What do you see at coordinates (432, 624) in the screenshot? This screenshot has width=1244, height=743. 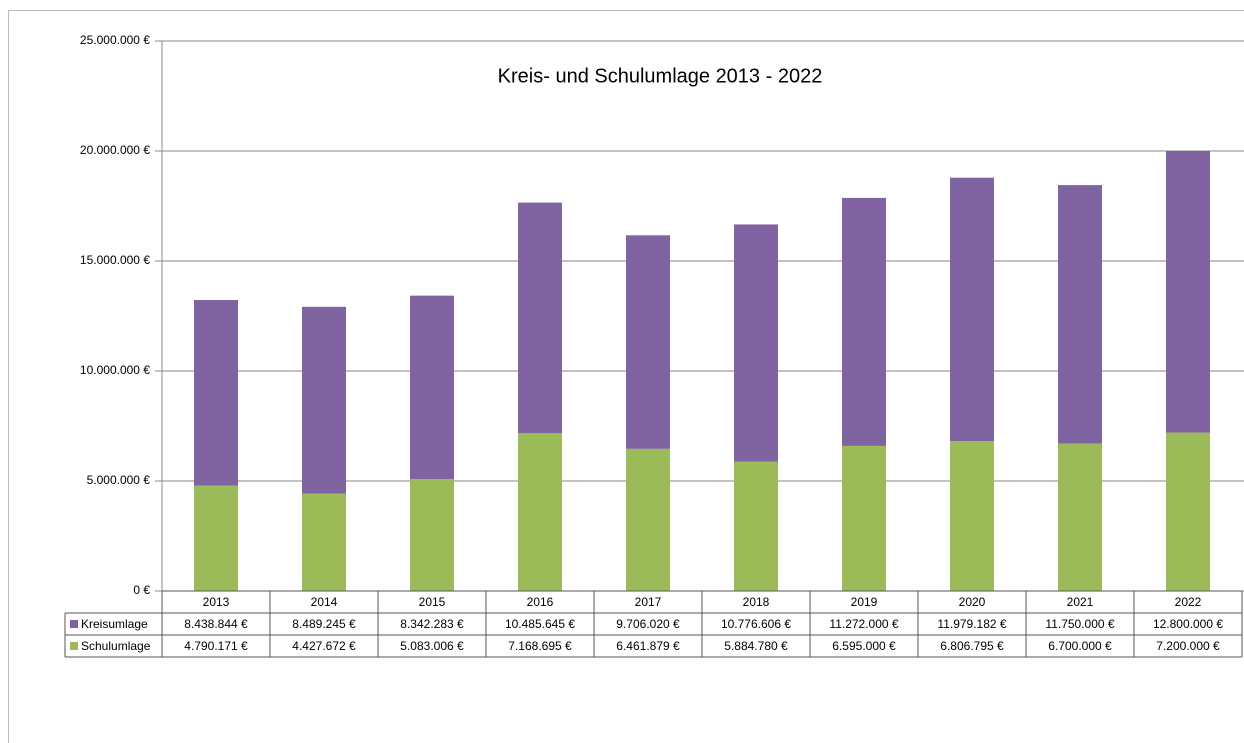 I see `table-value: 8.342.283 €` at bounding box center [432, 624].